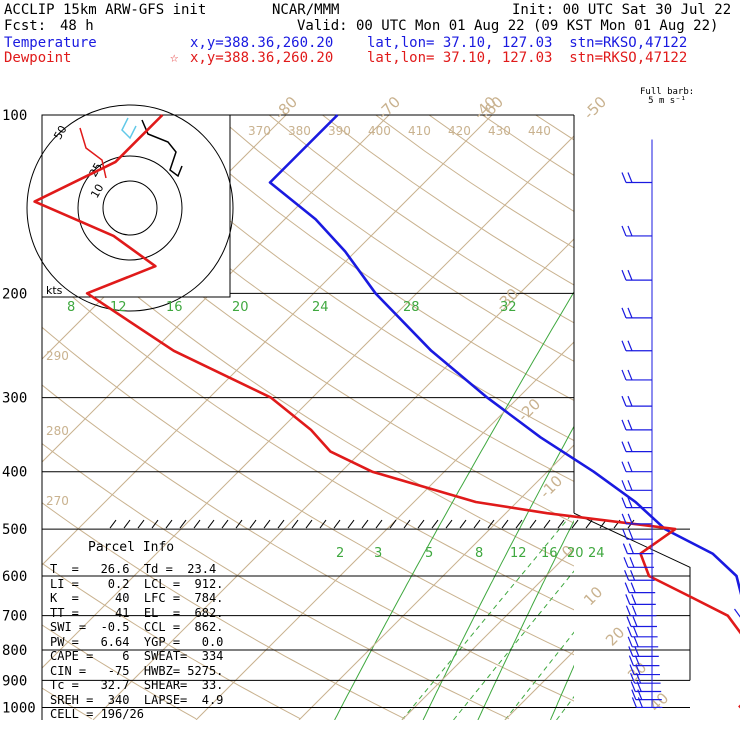  What do you see at coordinates (60, 132) in the screenshot?
I see `hodograph-ring-label: 50` at bounding box center [60, 132].